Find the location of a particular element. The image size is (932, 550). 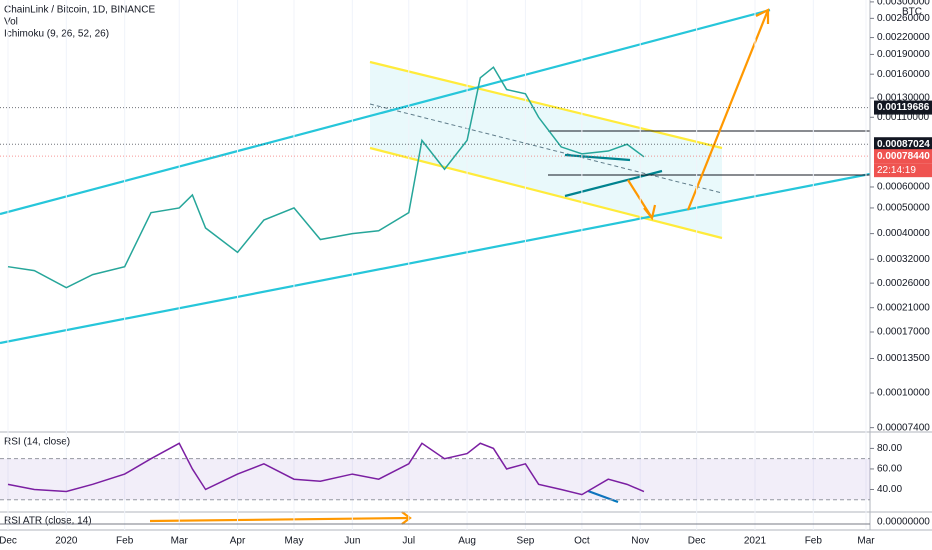

y-tick-label: 0.00060000 is located at coordinates (903, 187).